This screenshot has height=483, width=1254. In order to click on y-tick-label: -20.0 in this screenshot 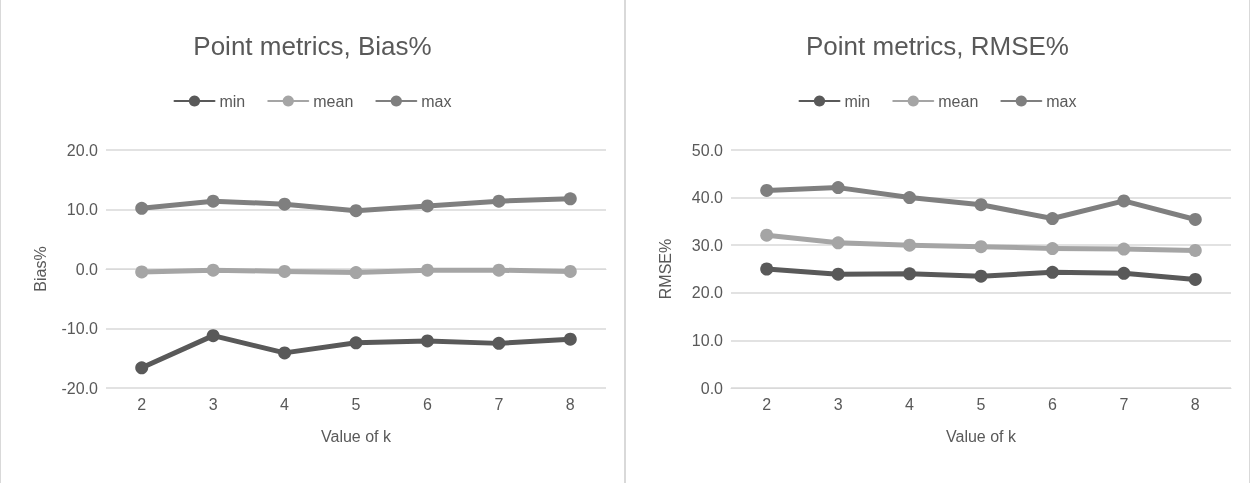, I will do `click(80, 388)`.